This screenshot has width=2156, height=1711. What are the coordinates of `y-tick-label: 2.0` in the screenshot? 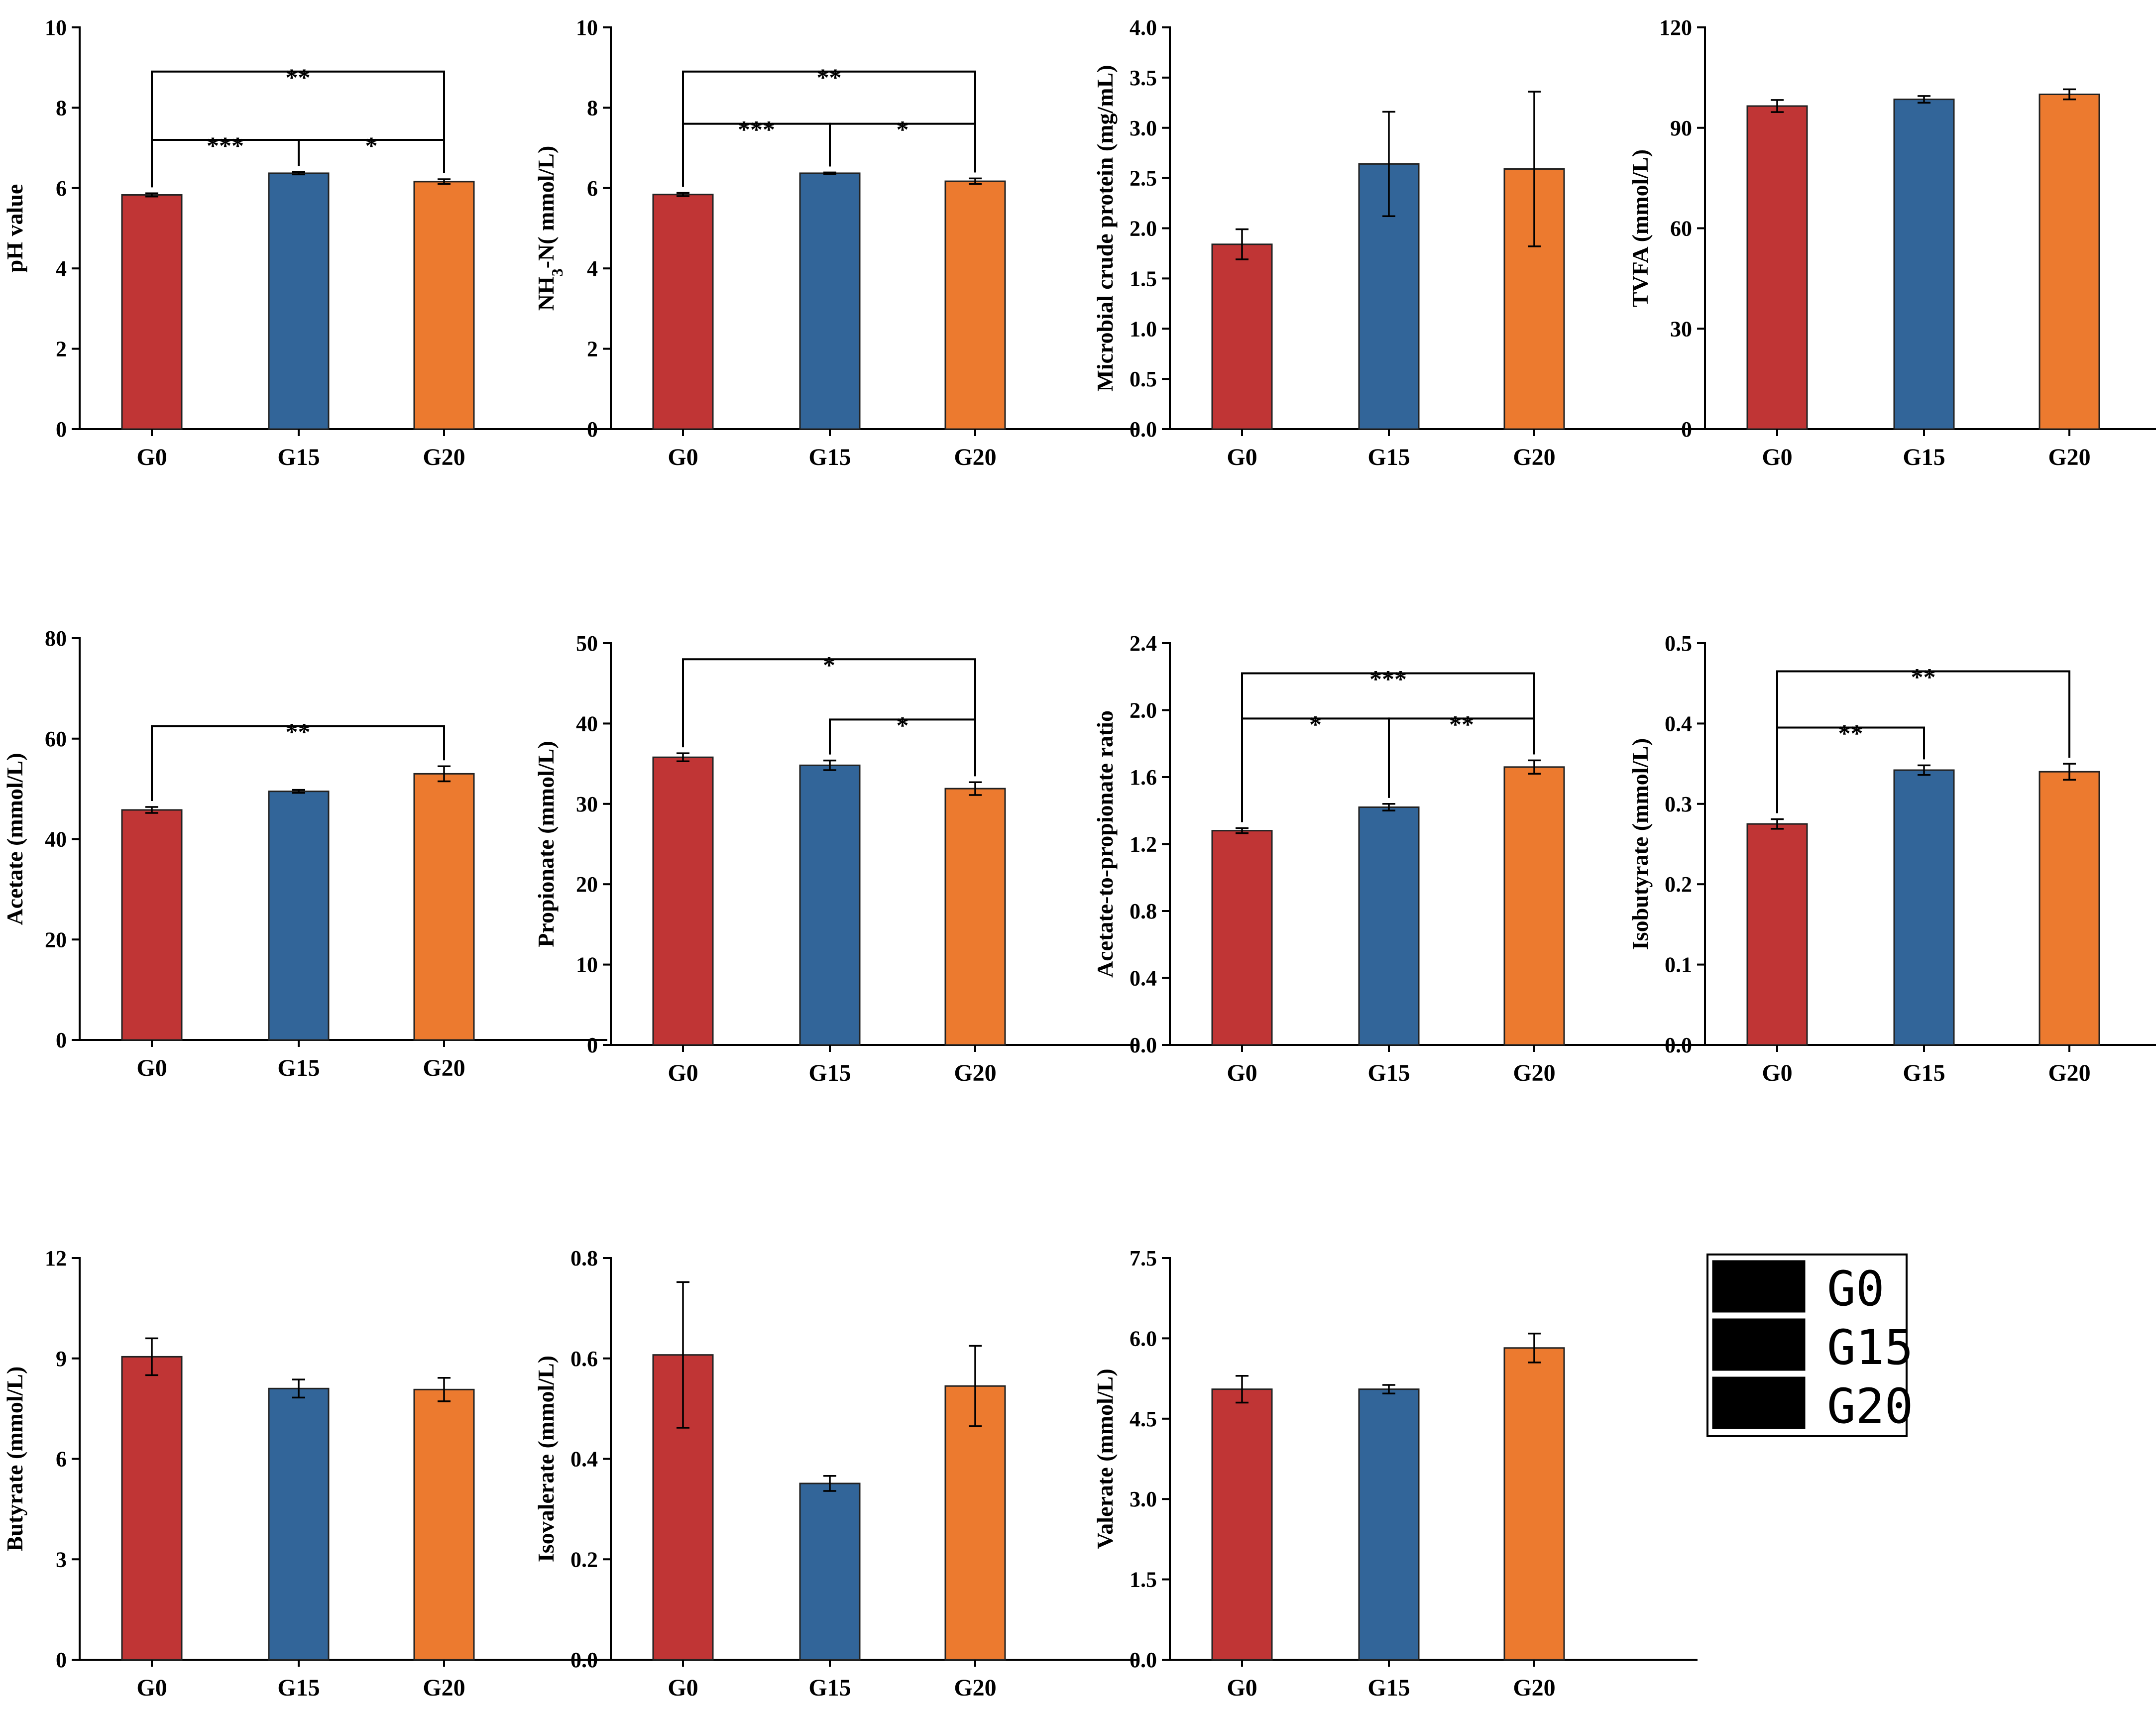 It's located at (1143, 229).